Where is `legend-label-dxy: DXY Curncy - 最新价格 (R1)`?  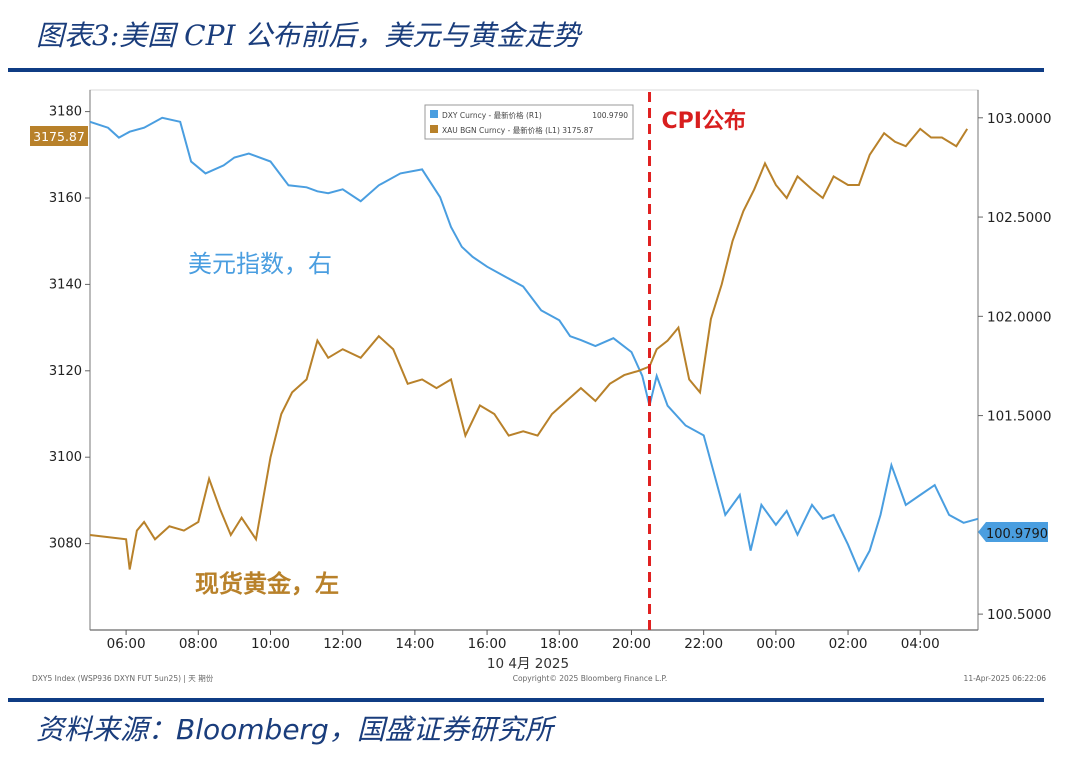
legend-label-dxy: DXY Curncy - 最新价格 (R1) is located at coordinates (492, 115).